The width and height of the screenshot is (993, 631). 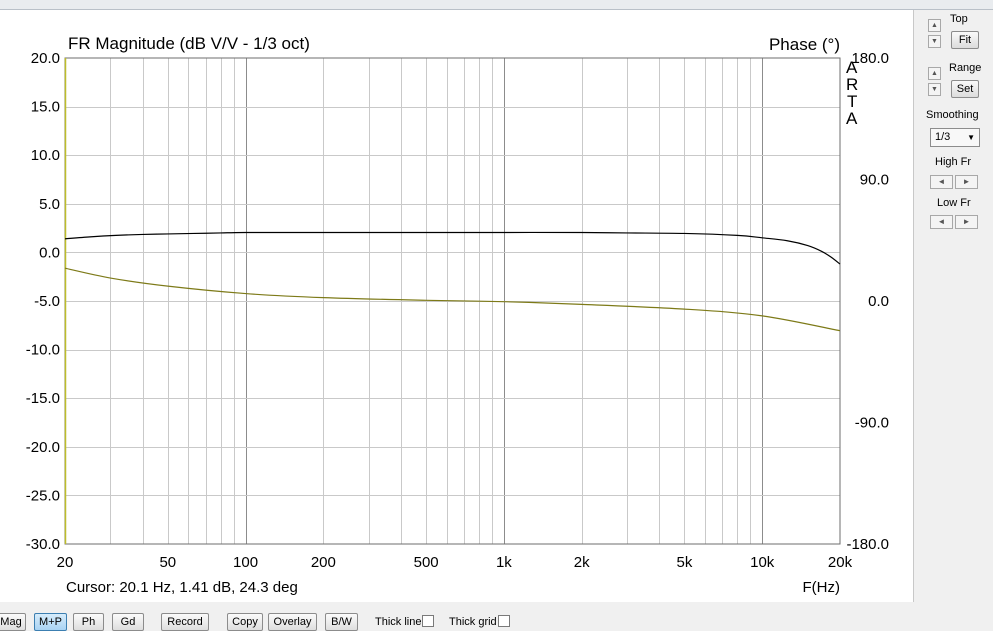 I want to click on copy-button: Copy, so click(x=245, y=622).